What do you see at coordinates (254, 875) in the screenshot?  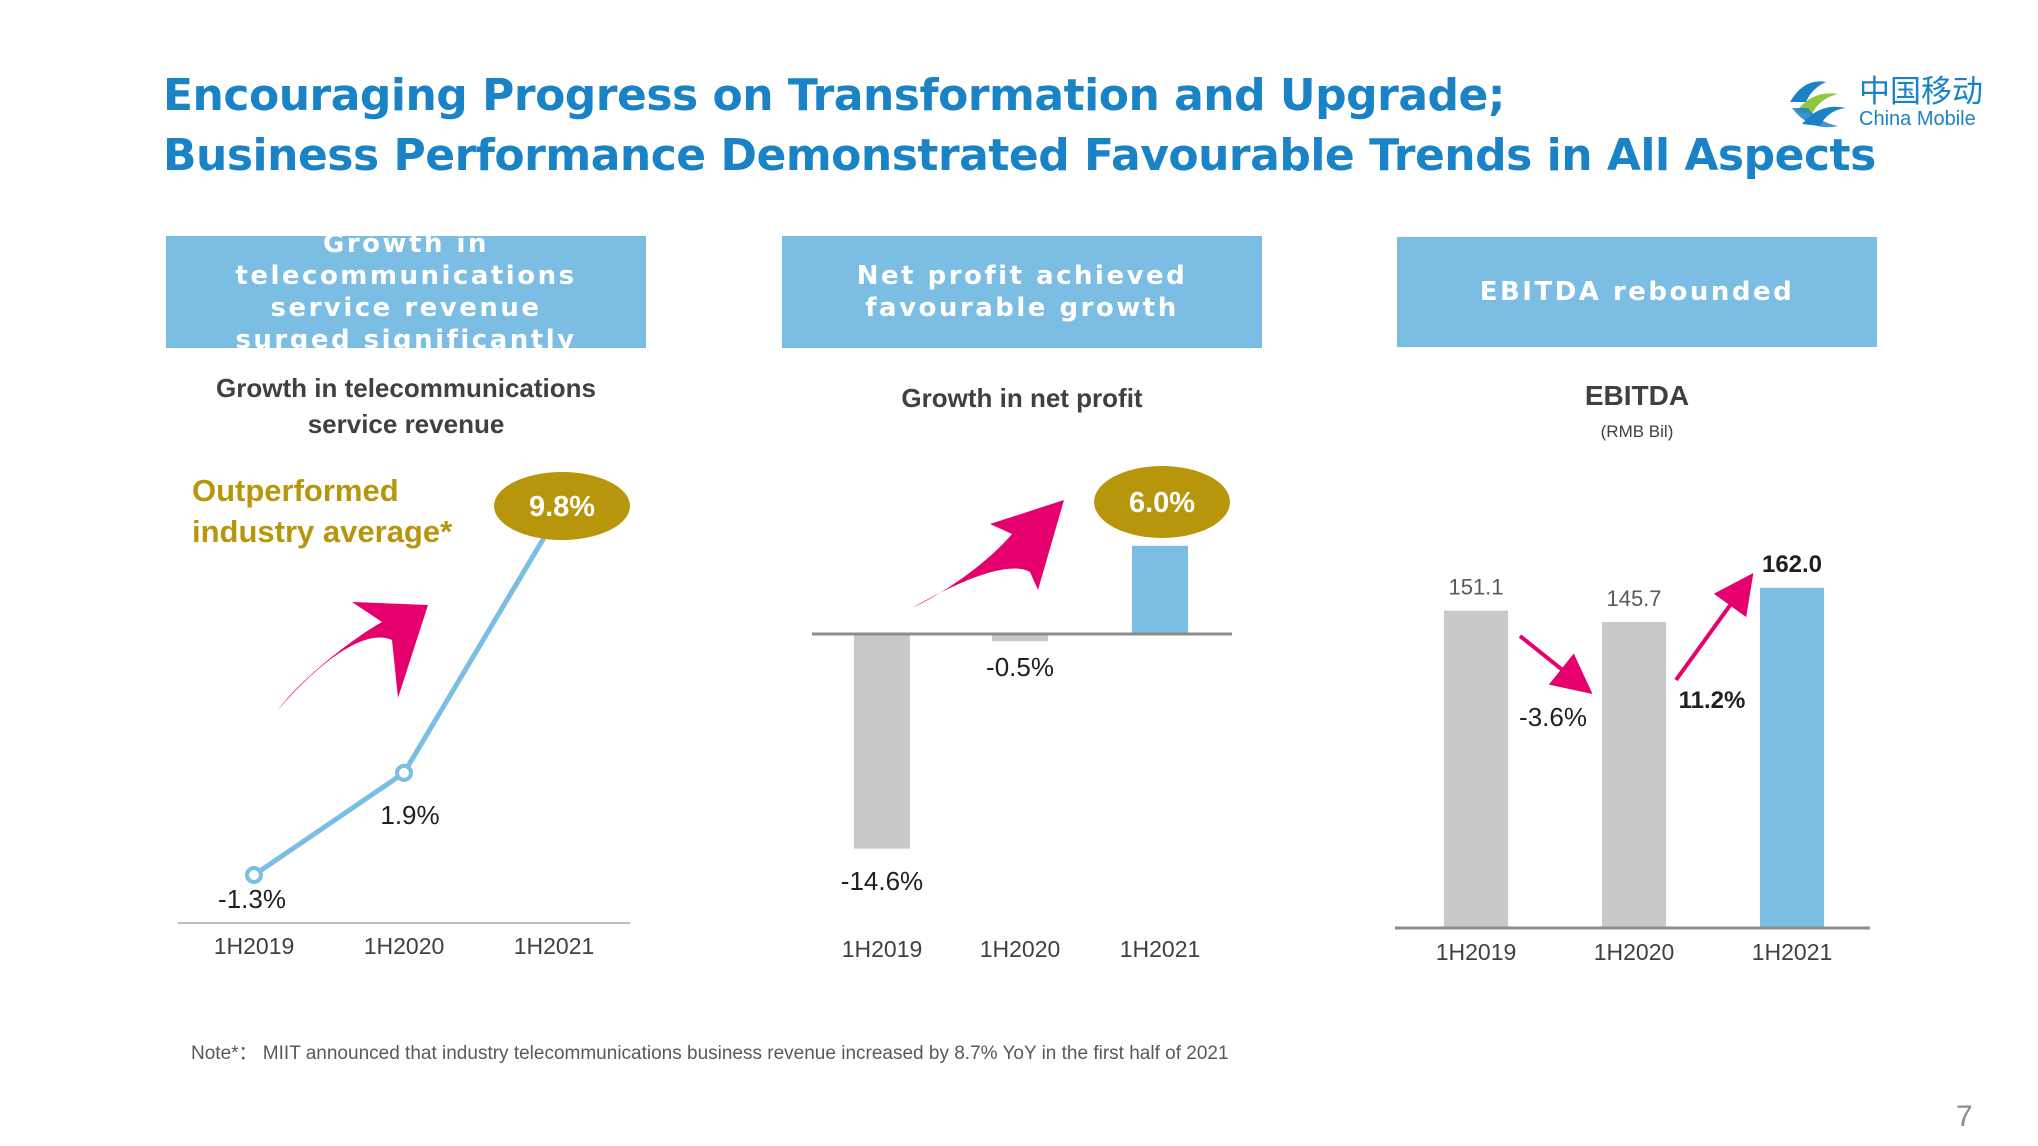 I see `data-point-1H2019` at bounding box center [254, 875].